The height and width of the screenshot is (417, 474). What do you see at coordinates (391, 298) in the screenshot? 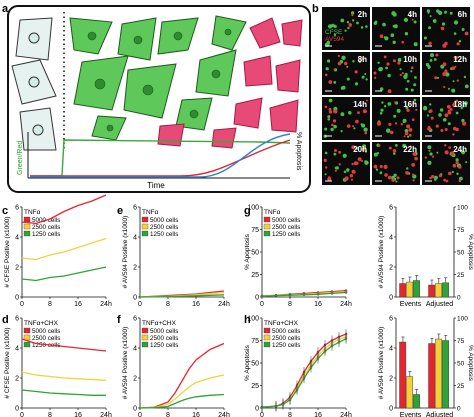
I see `y-tick-label-left: 0` at bounding box center [391, 298].